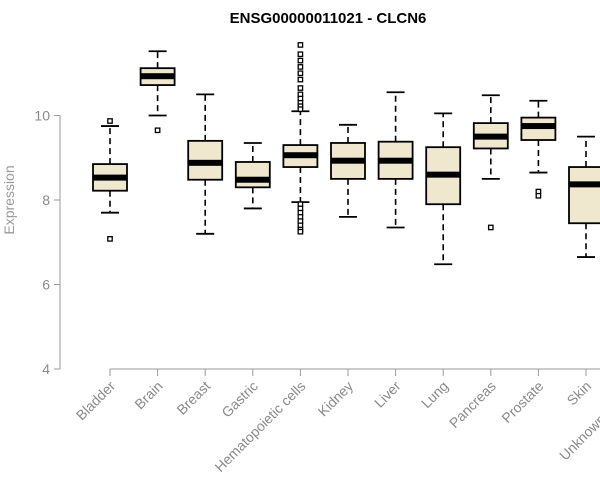  Describe the element at coordinates (157, 92) in the screenshot. I see `box-brain` at that location.